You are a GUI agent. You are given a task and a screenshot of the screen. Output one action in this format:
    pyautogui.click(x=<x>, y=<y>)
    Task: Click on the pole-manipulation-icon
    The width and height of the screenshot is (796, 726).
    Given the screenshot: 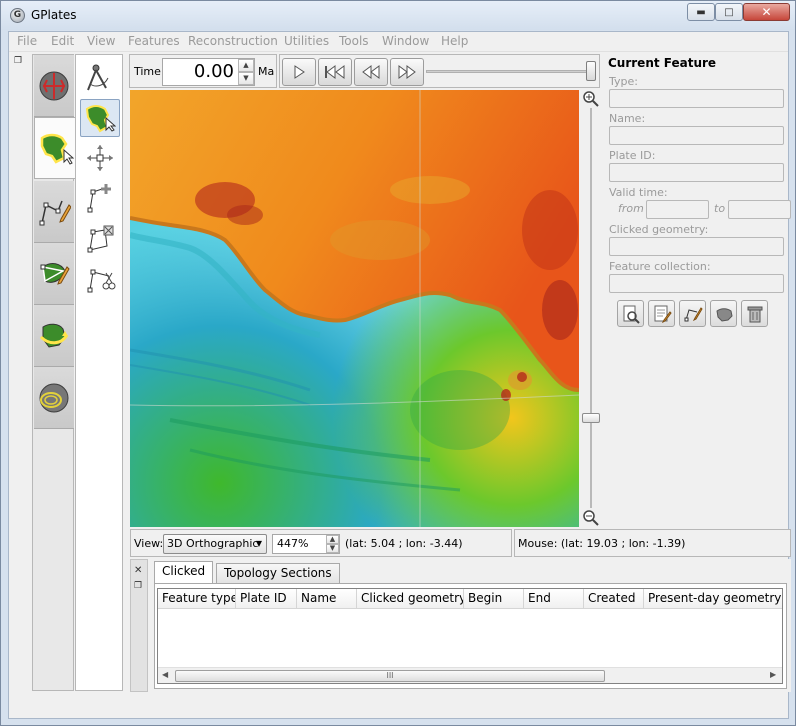 What is the action you would take?
    pyautogui.click(x=54, y=335)
    